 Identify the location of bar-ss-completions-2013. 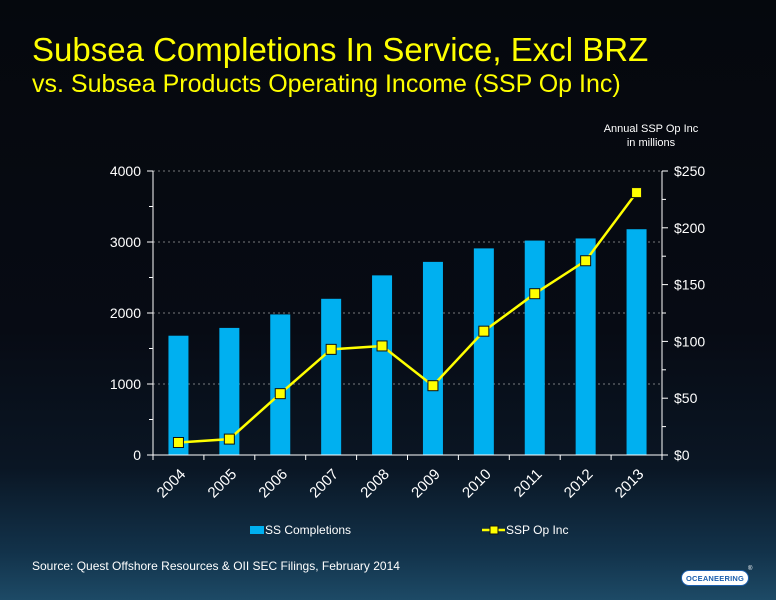
(636, 342).